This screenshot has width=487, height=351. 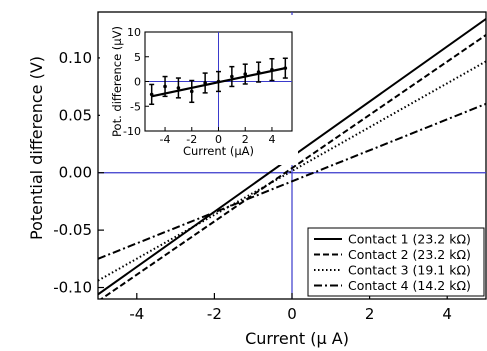 I want to click on inset-y-tick-label: 0, so click(x=137, y=82).